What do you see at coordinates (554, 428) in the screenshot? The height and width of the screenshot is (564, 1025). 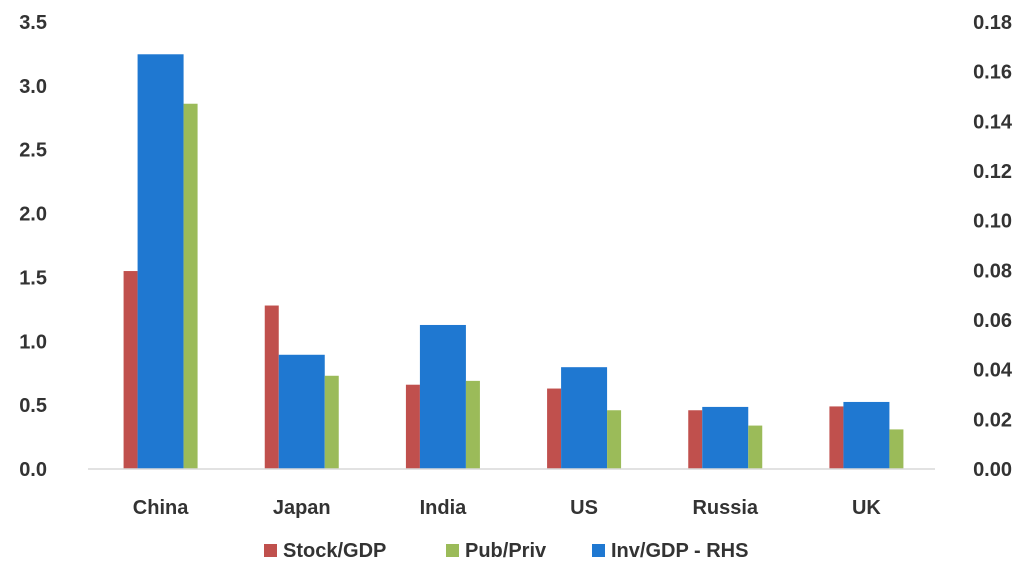 I see `bar-stock-gdp-us` at bounding box center [554, 428].